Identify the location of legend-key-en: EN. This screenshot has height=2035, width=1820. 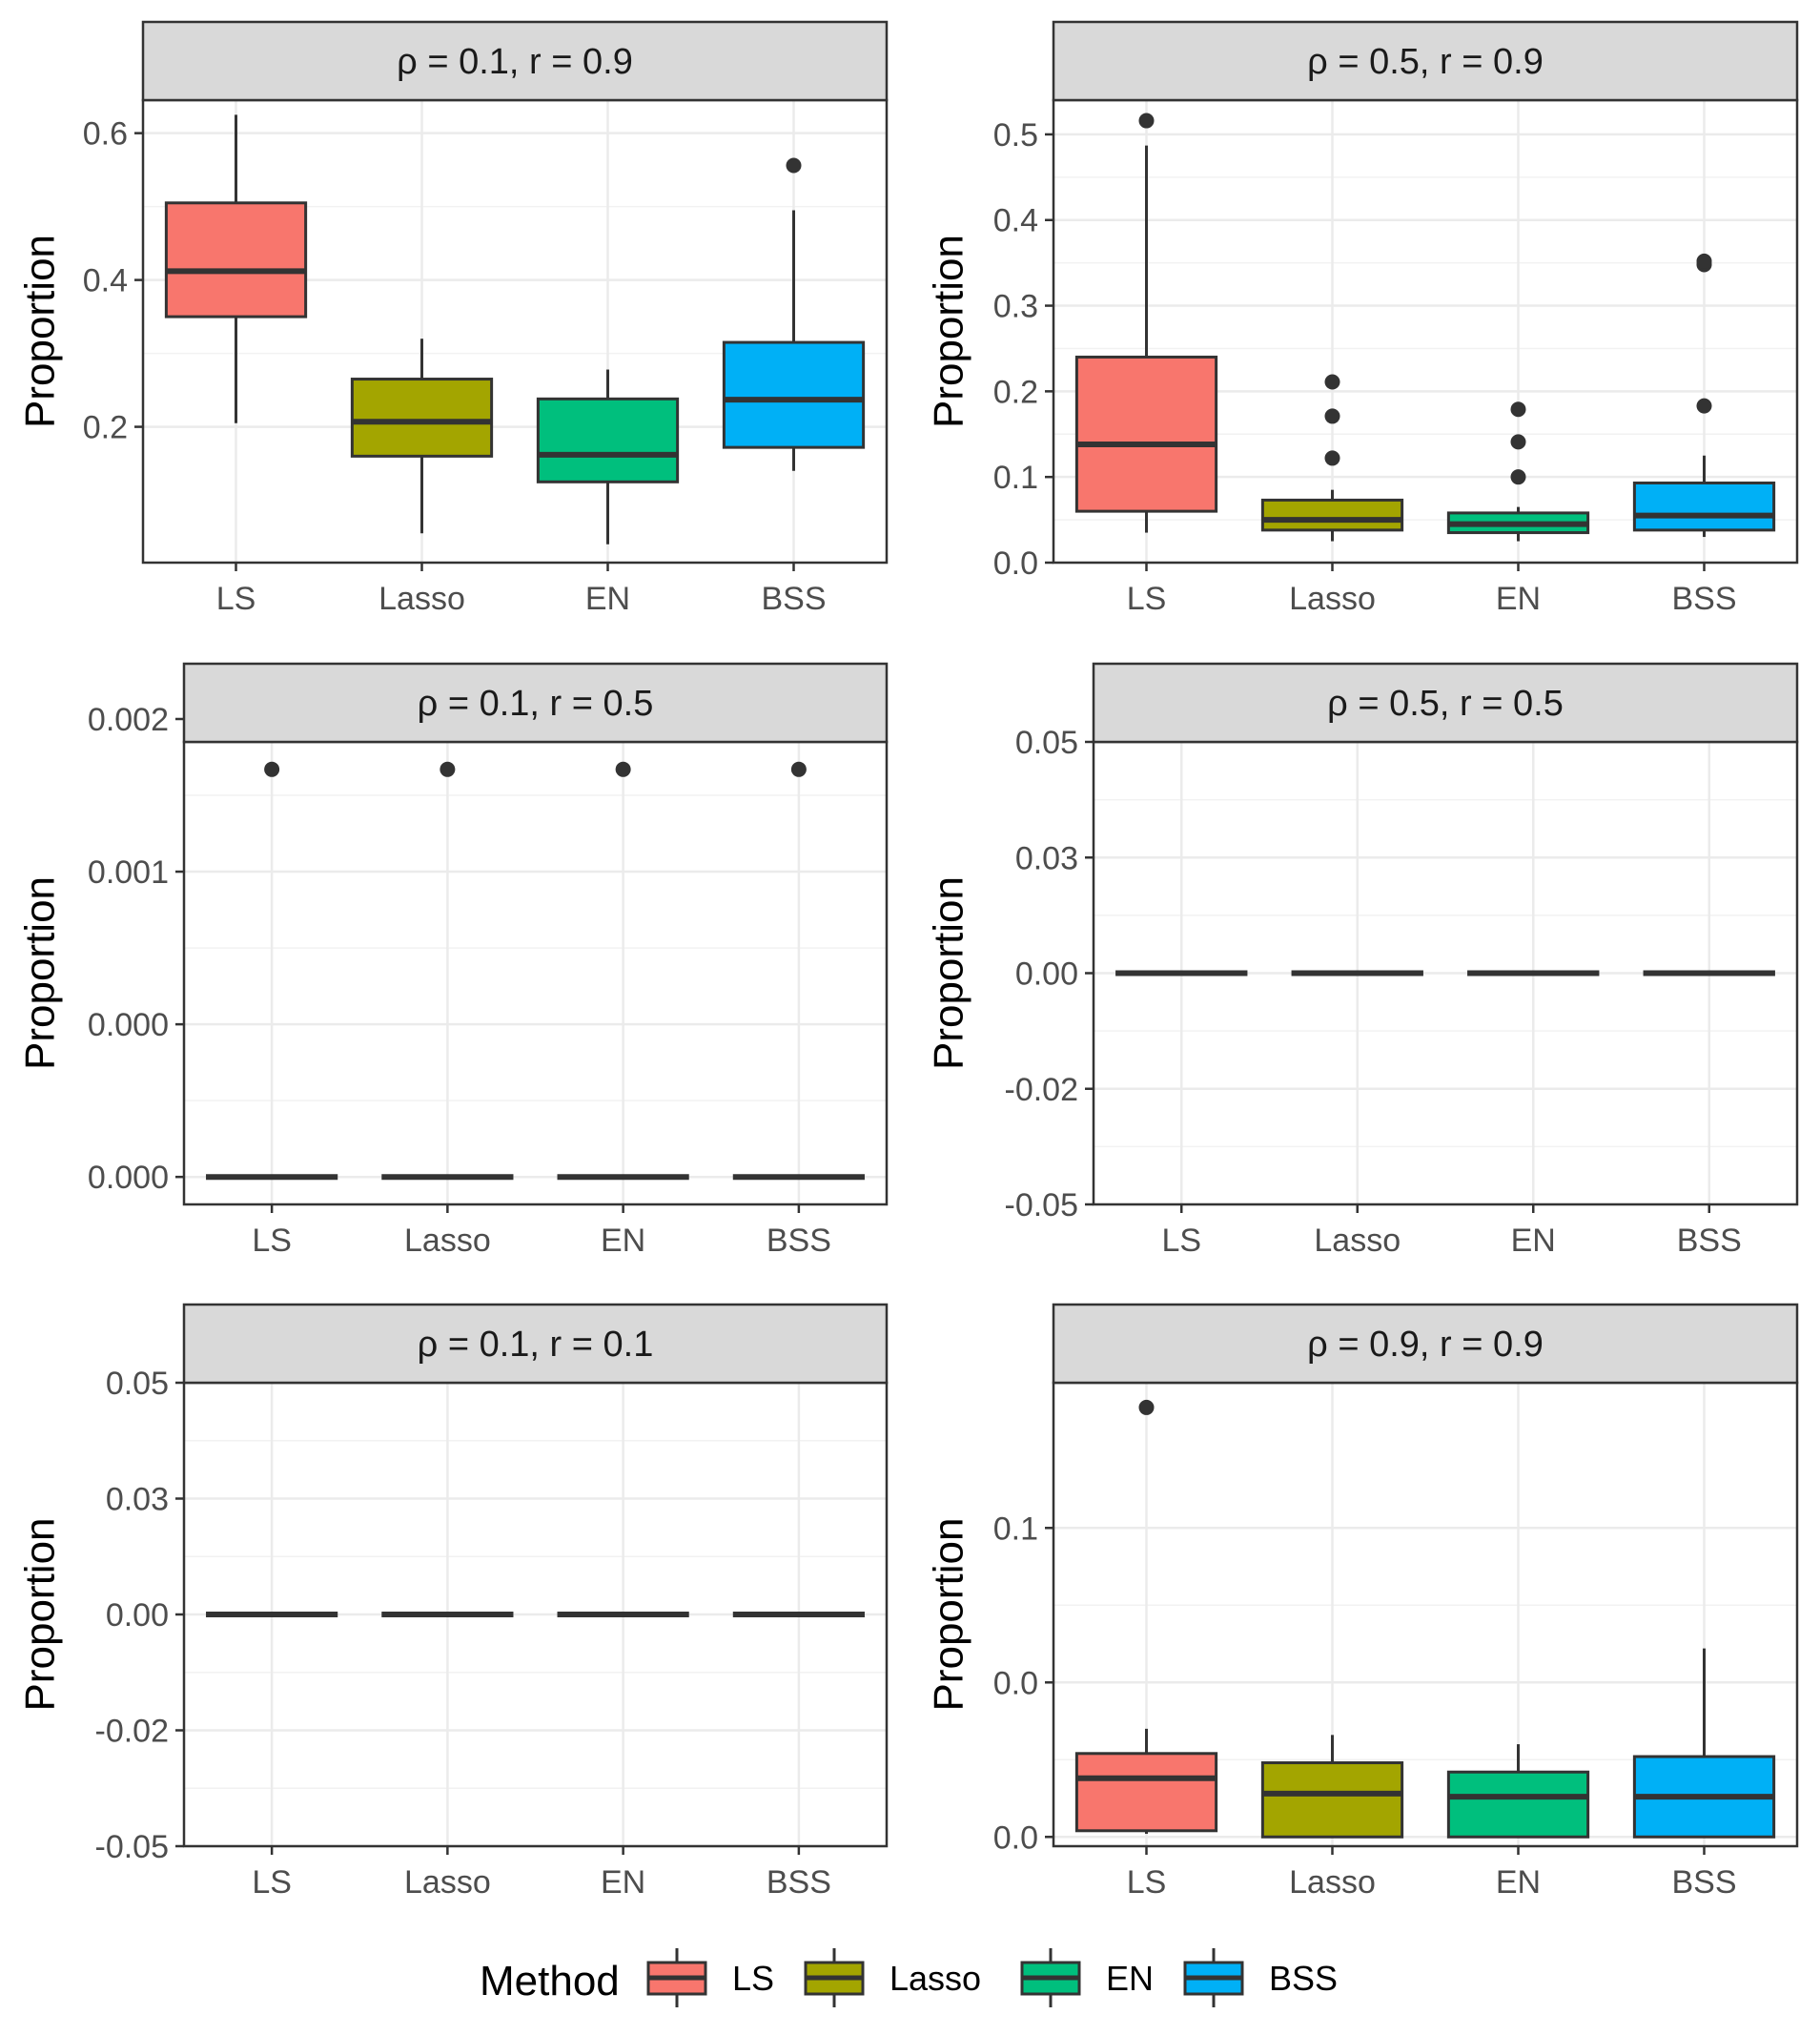
(1087, 1977).